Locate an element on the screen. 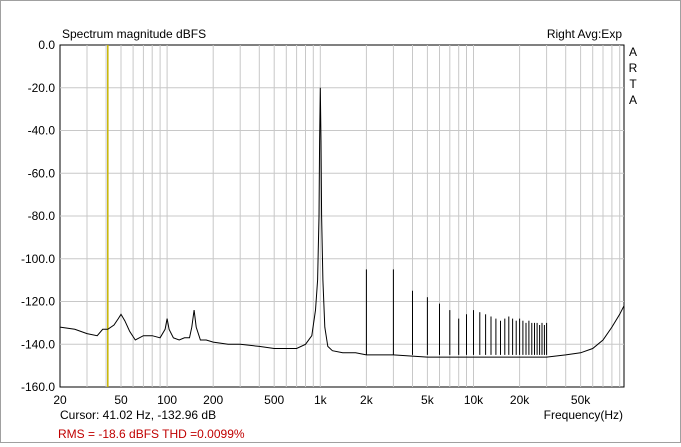 The image size is (681, 447). y-tick-label: -60.0 is located at coordinates (42, 173).